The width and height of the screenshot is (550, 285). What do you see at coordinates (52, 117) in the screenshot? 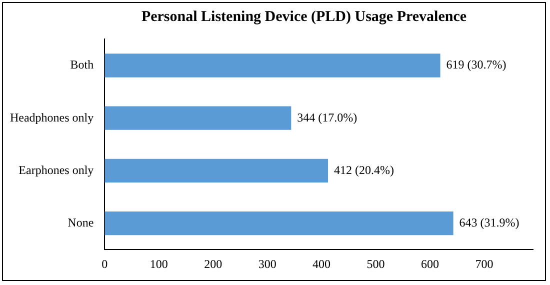
I see `y-tick-label: Headphones only` at bounding box center [52, 117].